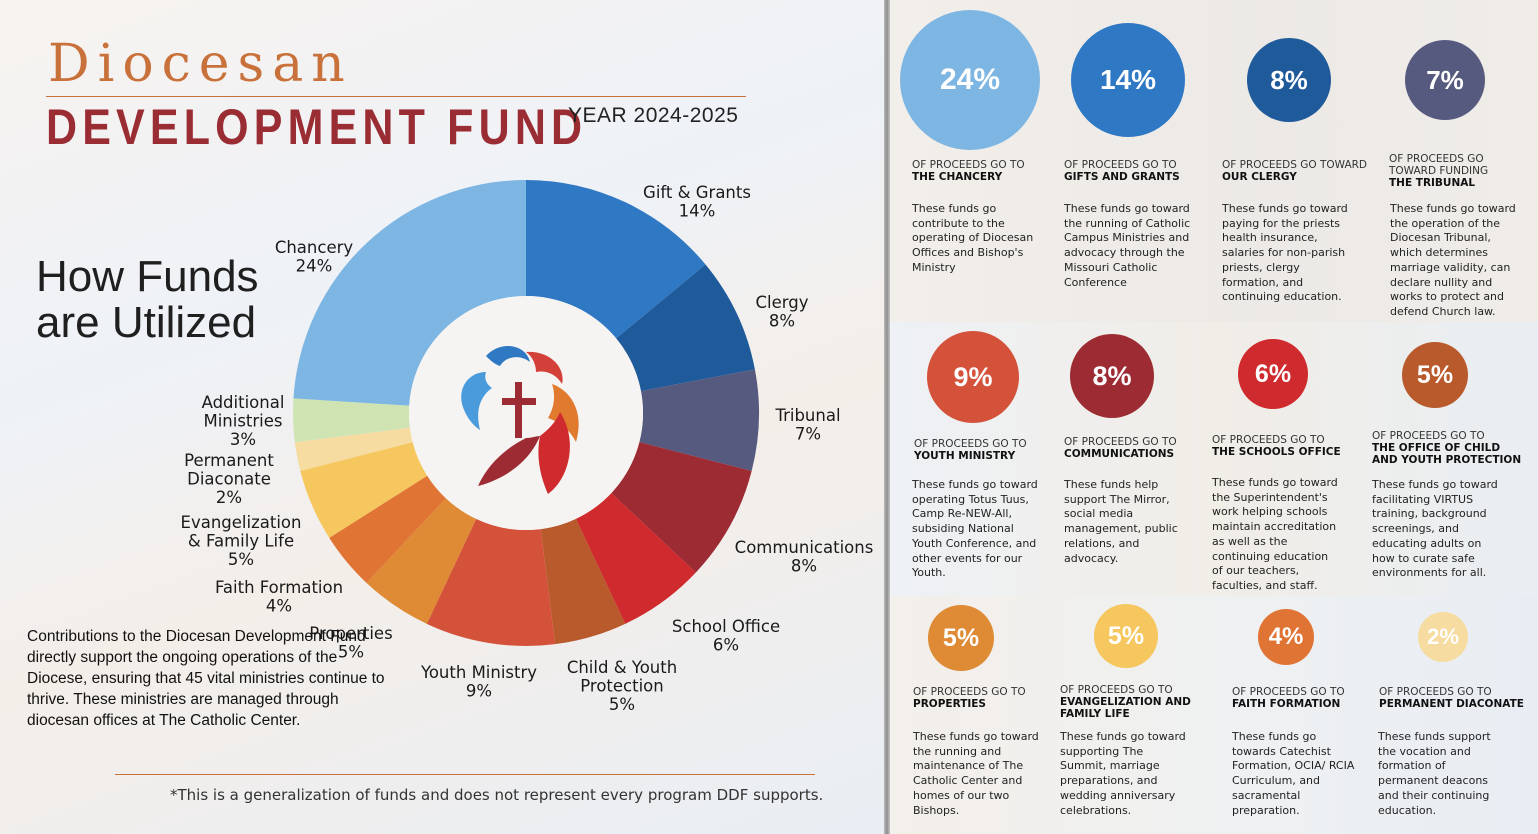  I want to click on percent-circle: 9%, so click(973, 377).